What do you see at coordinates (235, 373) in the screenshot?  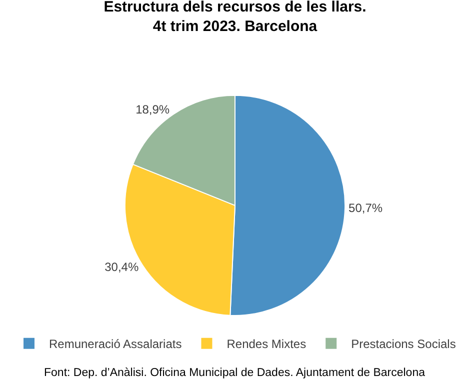 I see `text: Font: Dep. d’Anàlisi. Oficina Municipal de Dades. Ajuntament de Barcelona` at bounding box center [235, 373].